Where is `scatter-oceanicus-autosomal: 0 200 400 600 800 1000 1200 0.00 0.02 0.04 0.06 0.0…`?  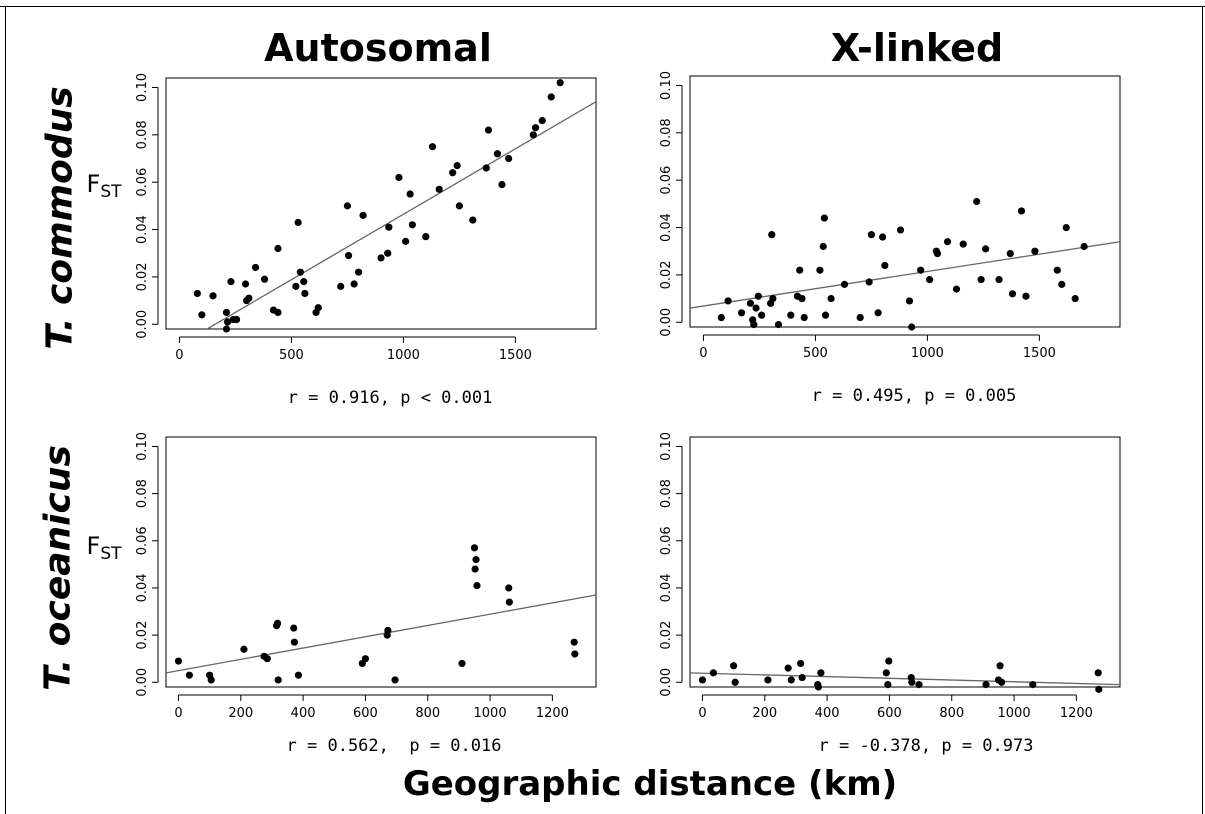 scatter-oceanicus-autosomal: 0 200 400 600 800 1000 1200 0.00 0.02 0.04 0.06 0.0… is located at coordinates (366, 576).